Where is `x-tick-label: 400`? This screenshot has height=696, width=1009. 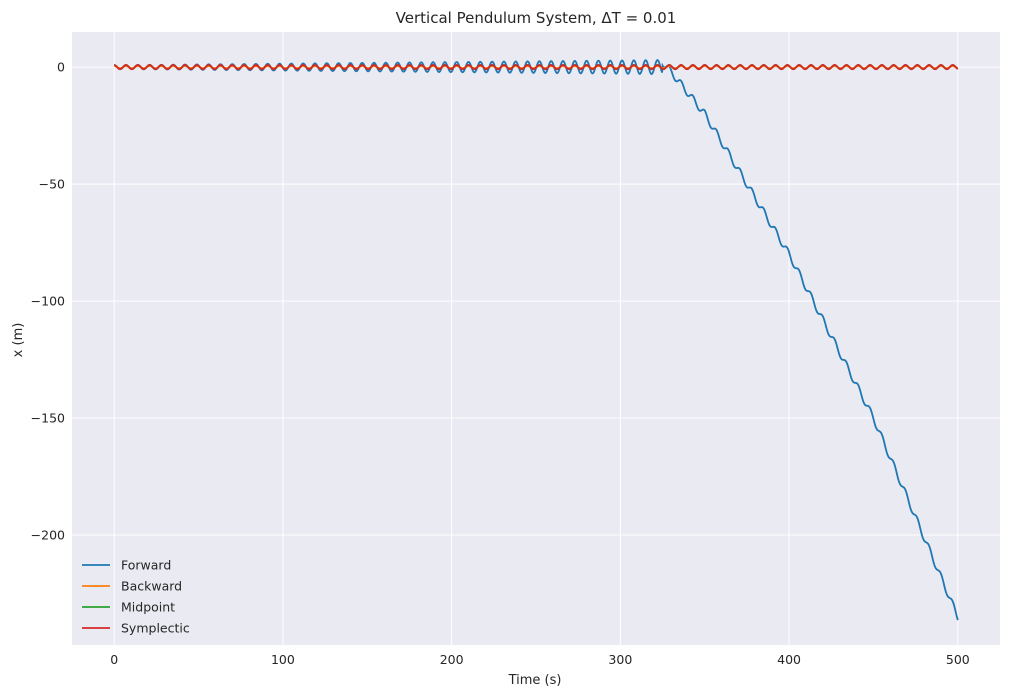
x-tick-label: 400 is located at coordinates (789, 659).